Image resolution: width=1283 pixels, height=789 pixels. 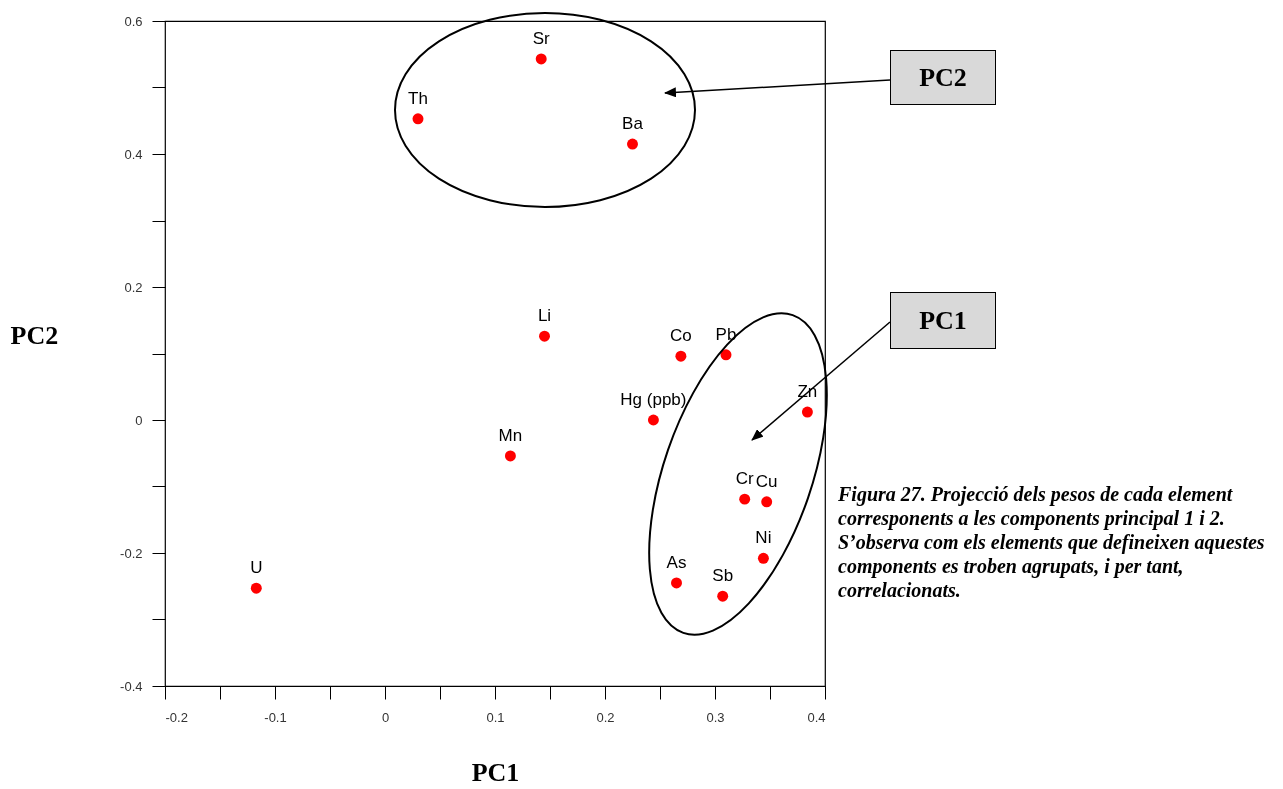 I want to click on y-tick-label: 0.6, so click(x=133, y=21).